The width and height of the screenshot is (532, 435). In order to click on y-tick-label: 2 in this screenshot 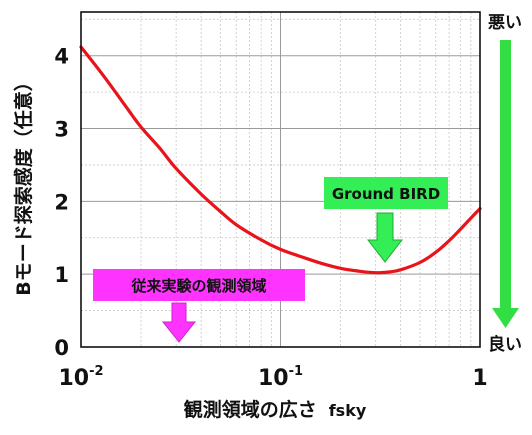, I will do `click(61, 202)`.